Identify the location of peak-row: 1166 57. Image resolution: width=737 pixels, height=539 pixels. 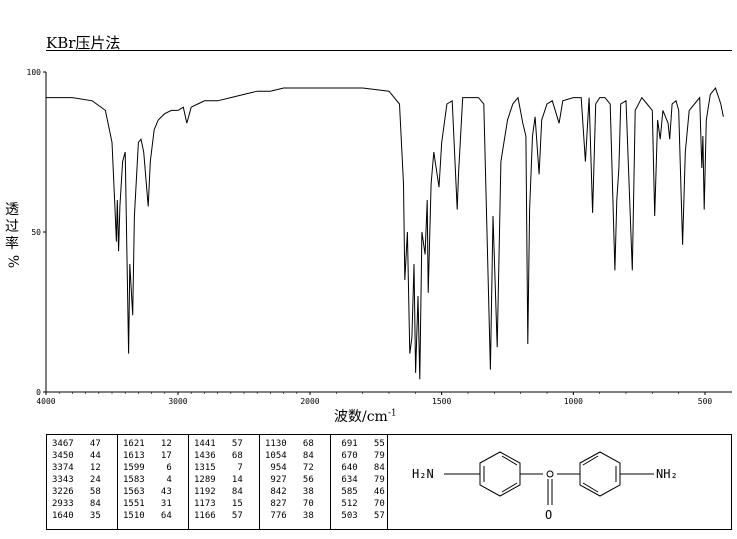
(218, 516).